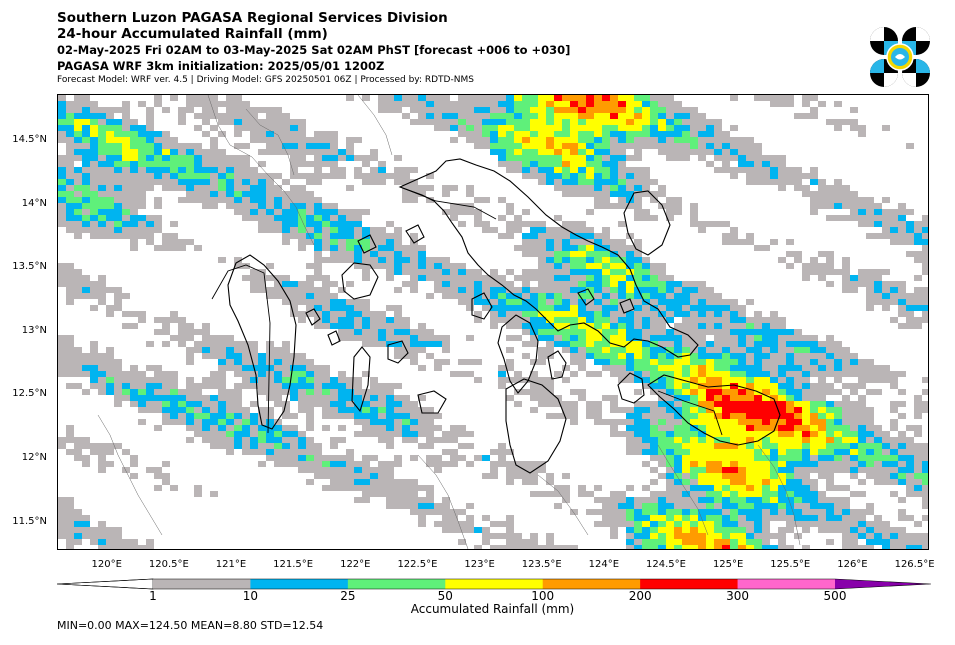  Describe the element at coordinates (202, 584) in the screenshot. I see `colorbar-segment` at that location.